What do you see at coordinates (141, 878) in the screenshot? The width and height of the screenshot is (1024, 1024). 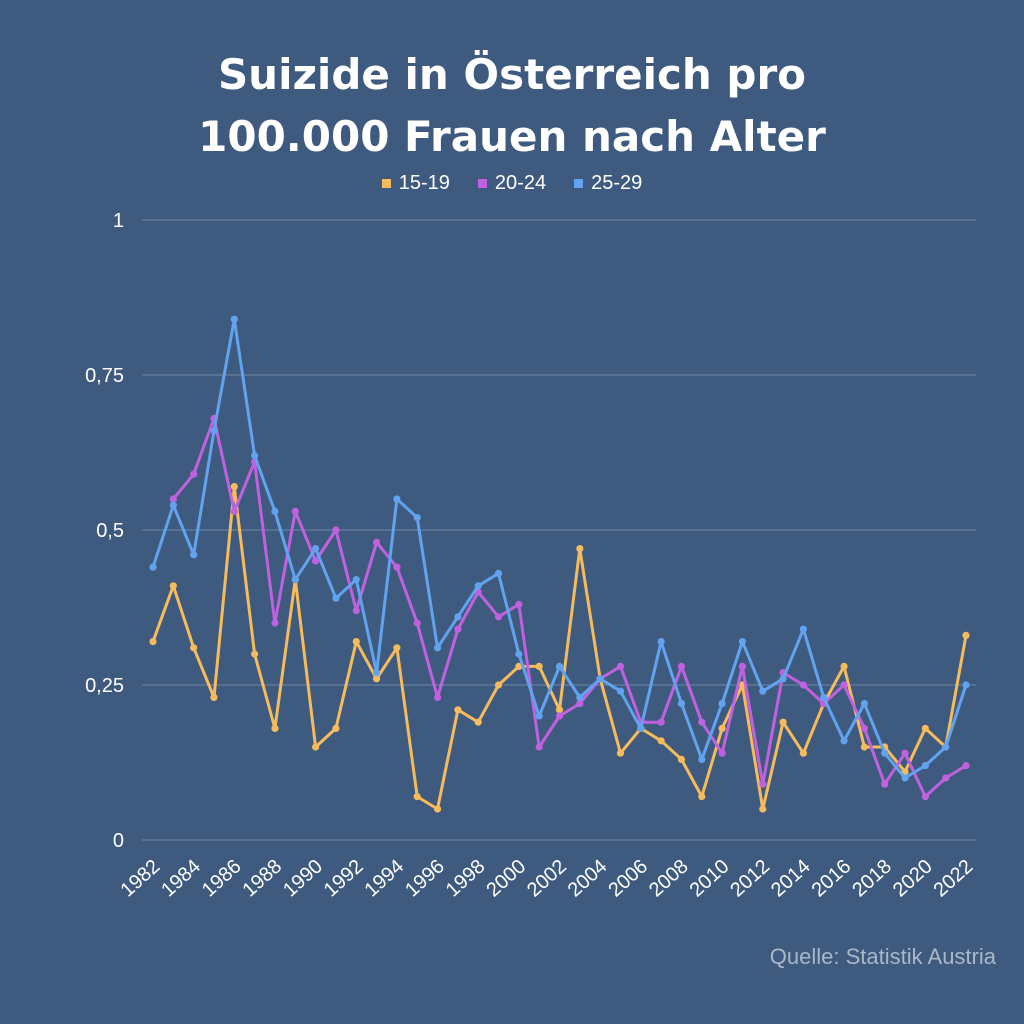 I see `x-tick-label: 1982` at bounding box center [141, 878].